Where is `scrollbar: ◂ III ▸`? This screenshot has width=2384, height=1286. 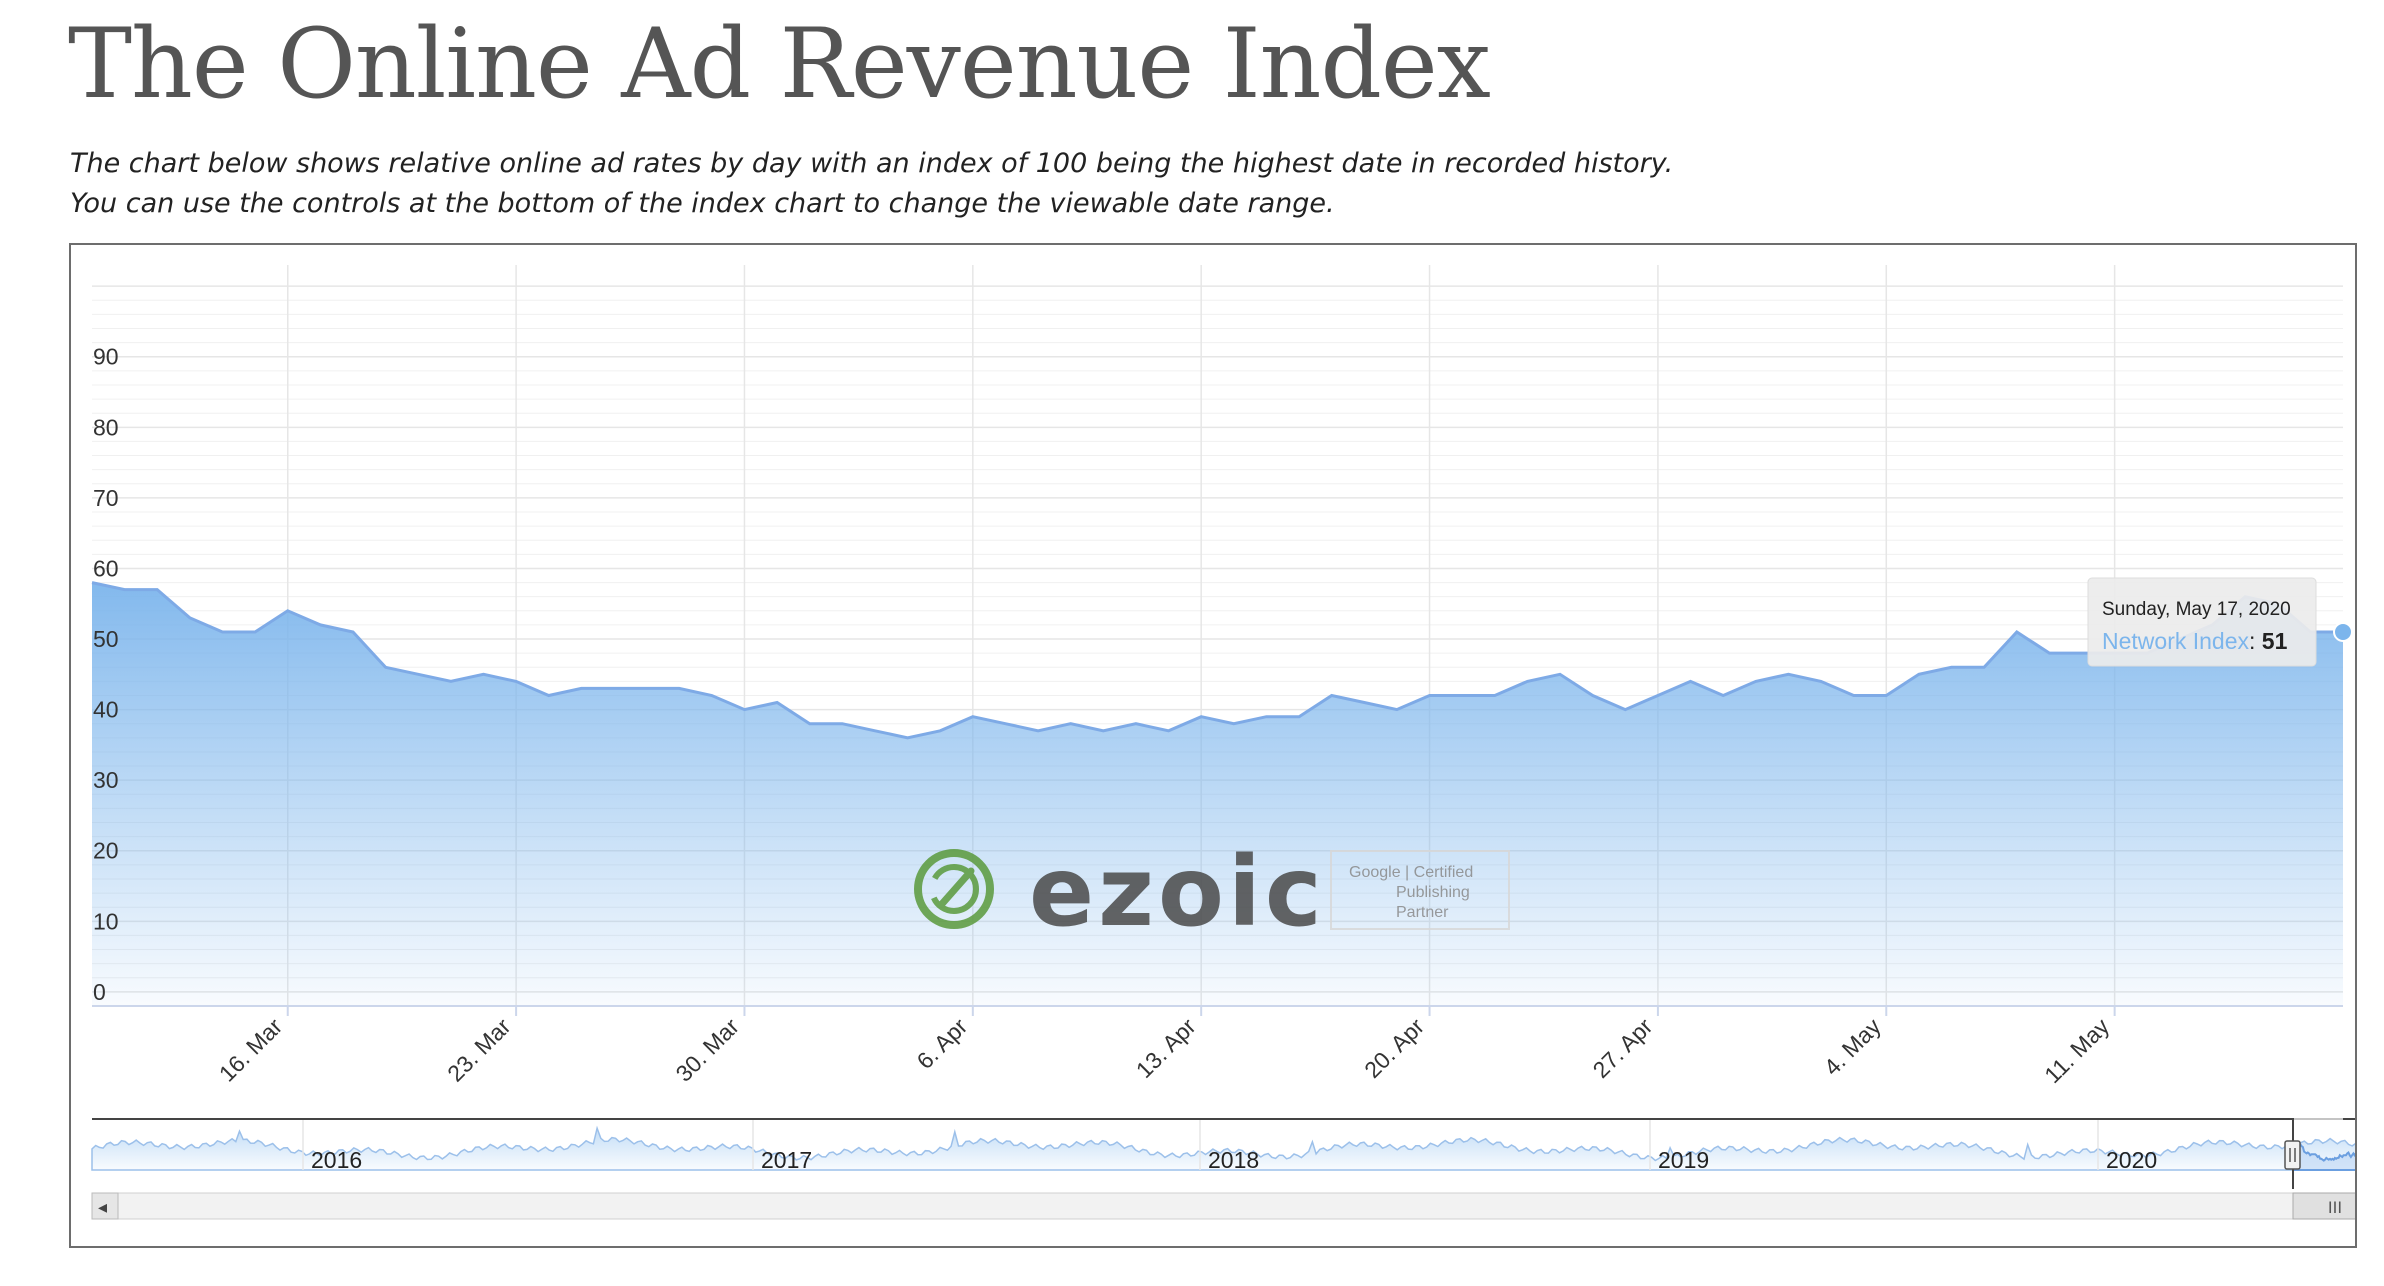
scrollbar: ◂ III ▸ is located at coordinates (1223, 1206).